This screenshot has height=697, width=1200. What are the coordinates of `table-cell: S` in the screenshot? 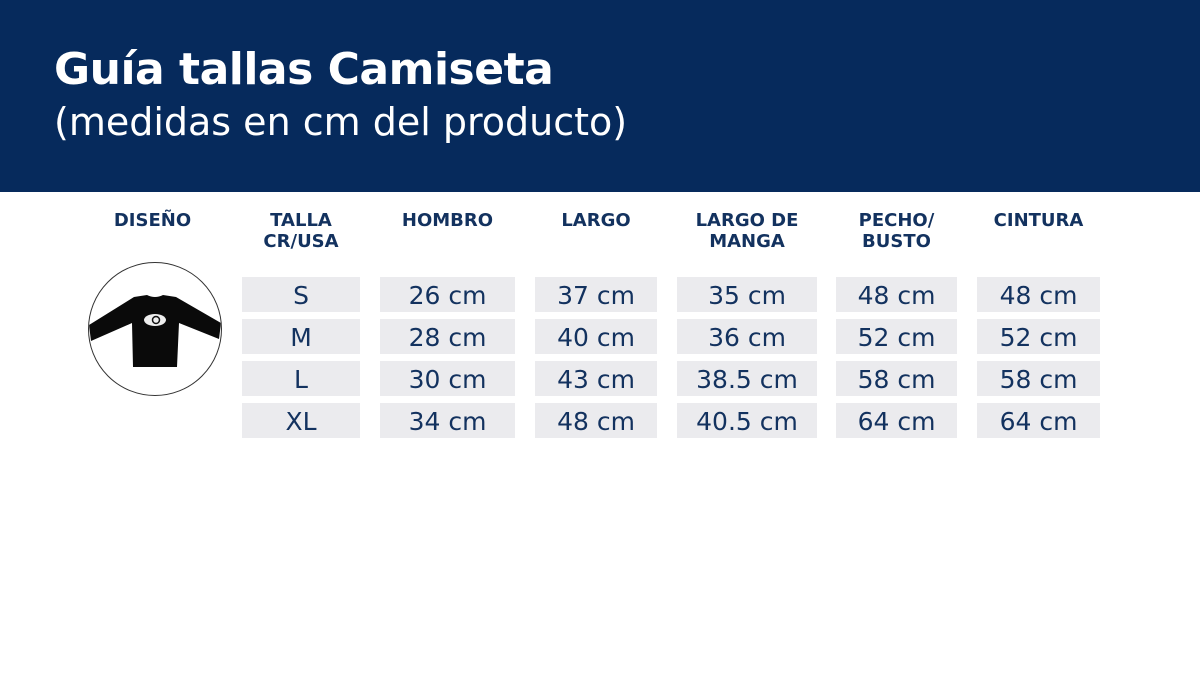 It's located at (301, 294).